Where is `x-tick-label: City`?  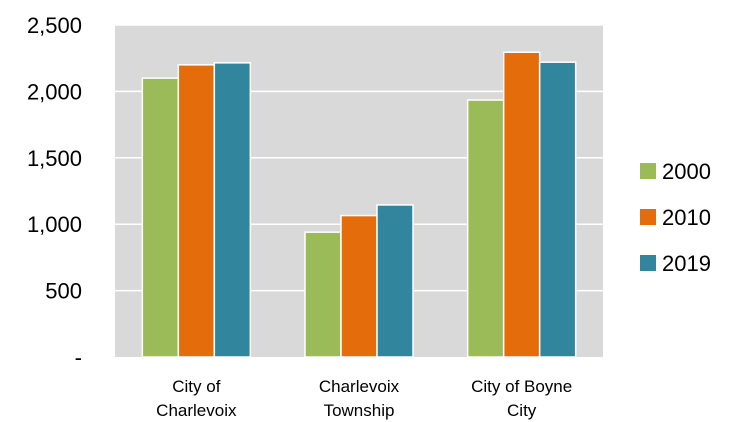
x-tick-label: City is located at coordinates (522, 410).